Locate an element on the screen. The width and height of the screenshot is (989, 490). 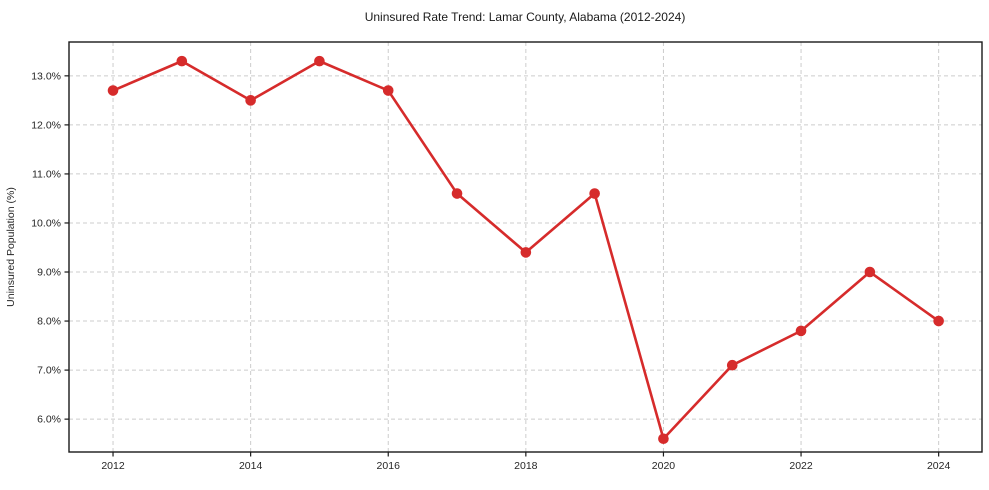
y-tick-label: 12.0% is located at coordinates (46, 125).